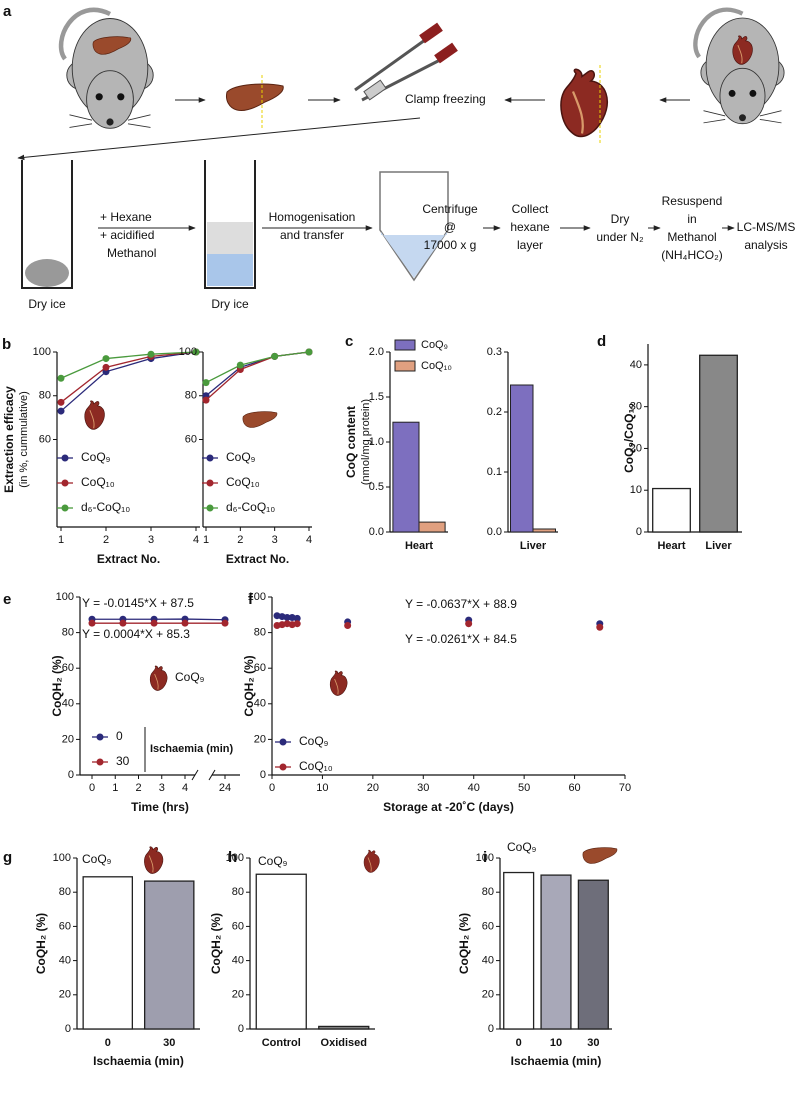 This screenshot has width=798, height=1107. I want to click on step-label: Homogenisation, so click(312, 217).